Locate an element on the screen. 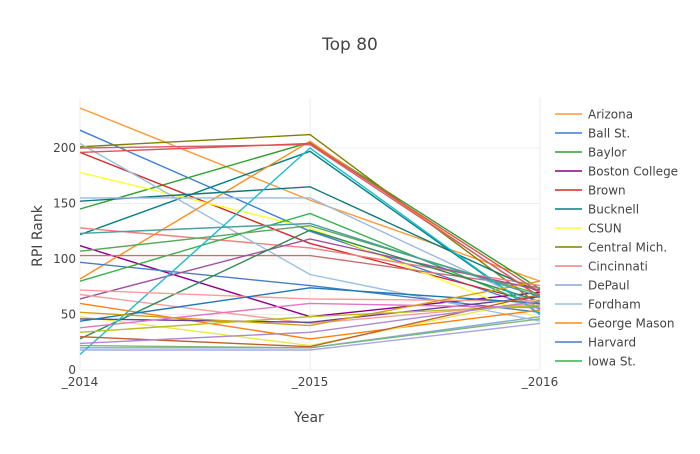 The height and width of the screenshot is (454, 700). legend-label: Ball St. is located at coordinates (609, 134).